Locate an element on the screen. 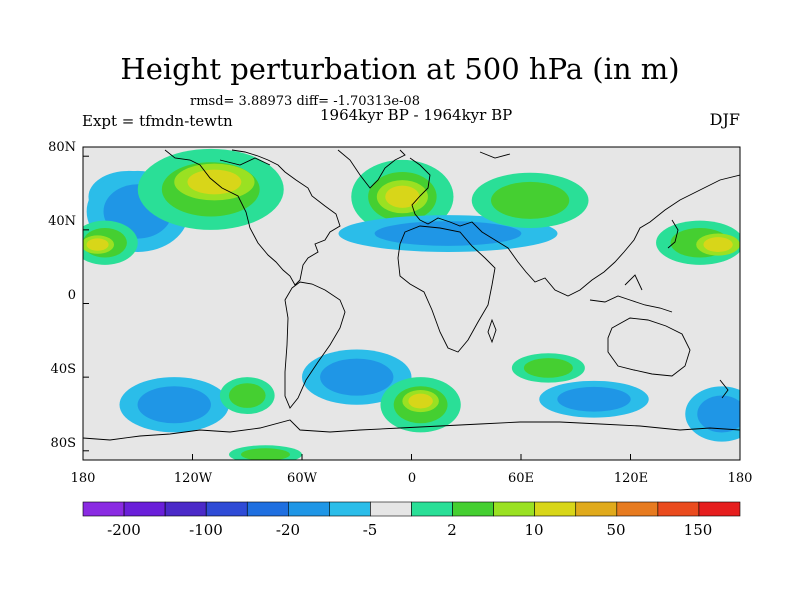 The height and width of the screenshot is (600, 800). lat-label-40n: 40N is located at coordinates (62, 221).